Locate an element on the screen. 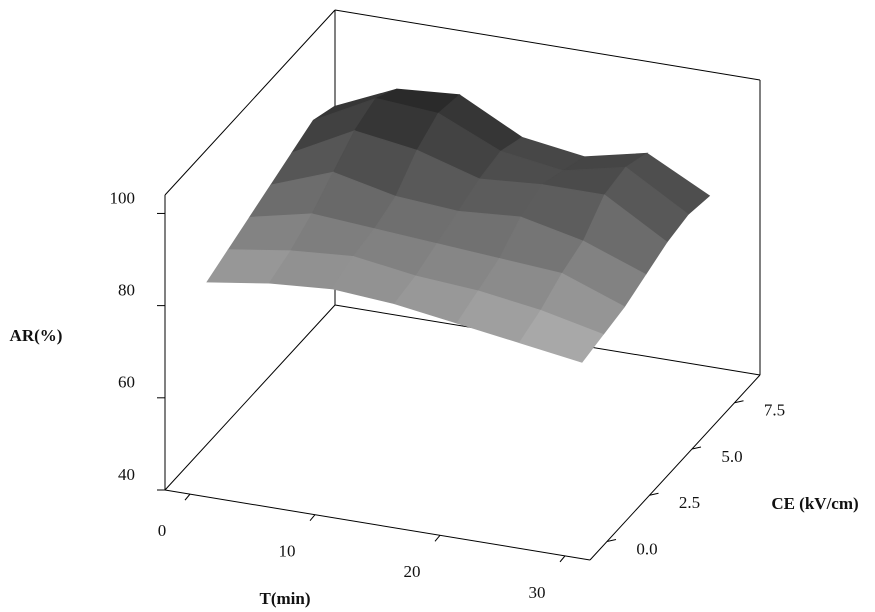  x-tick-label: 0 is located at coordinates (162, 530).